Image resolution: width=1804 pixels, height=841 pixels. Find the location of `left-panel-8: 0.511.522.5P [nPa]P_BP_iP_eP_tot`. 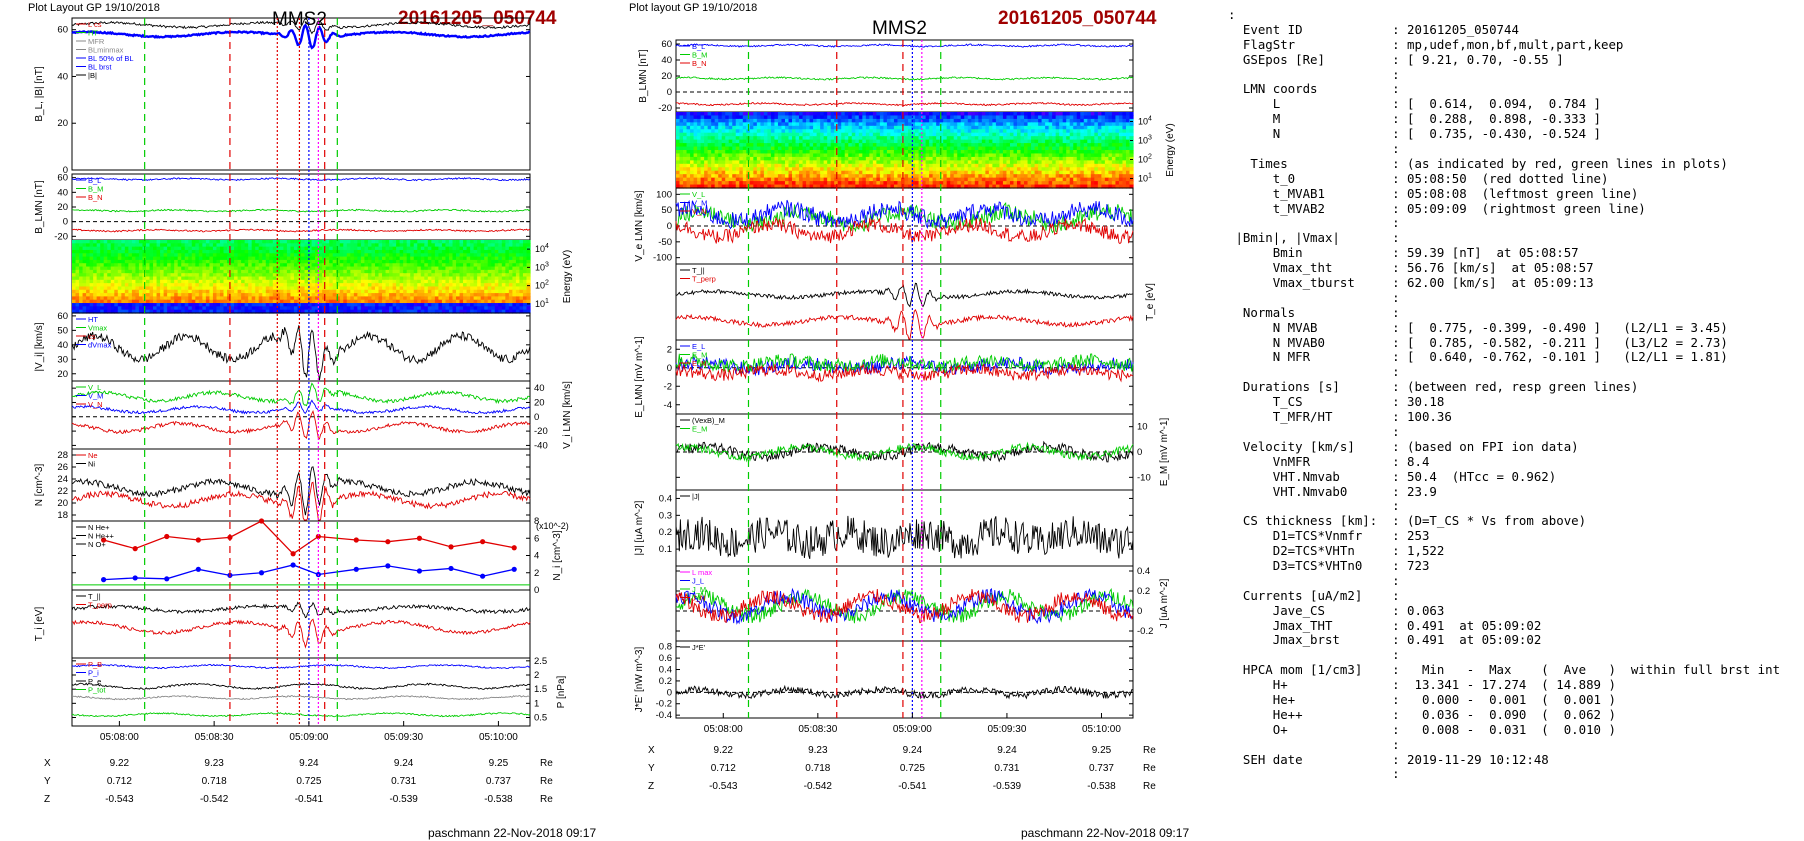

left-panel-8: 0.511.522.5P [nPa]P_BP_iP_eP_tot is located at coordinates (319, 691).